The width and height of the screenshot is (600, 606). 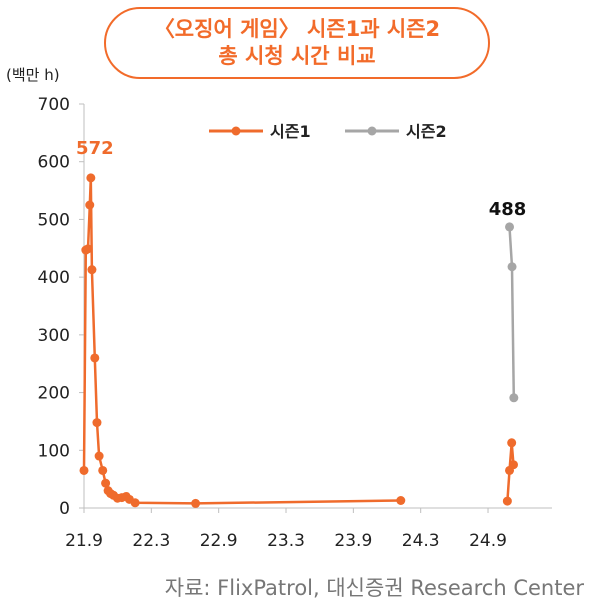 What do you see at coordinates (297, 29) in the screenshot?
I see `chart-title-line1: 〈오징어 게임〉 시즌1과 시즌2` at bounding box center [297, 29].